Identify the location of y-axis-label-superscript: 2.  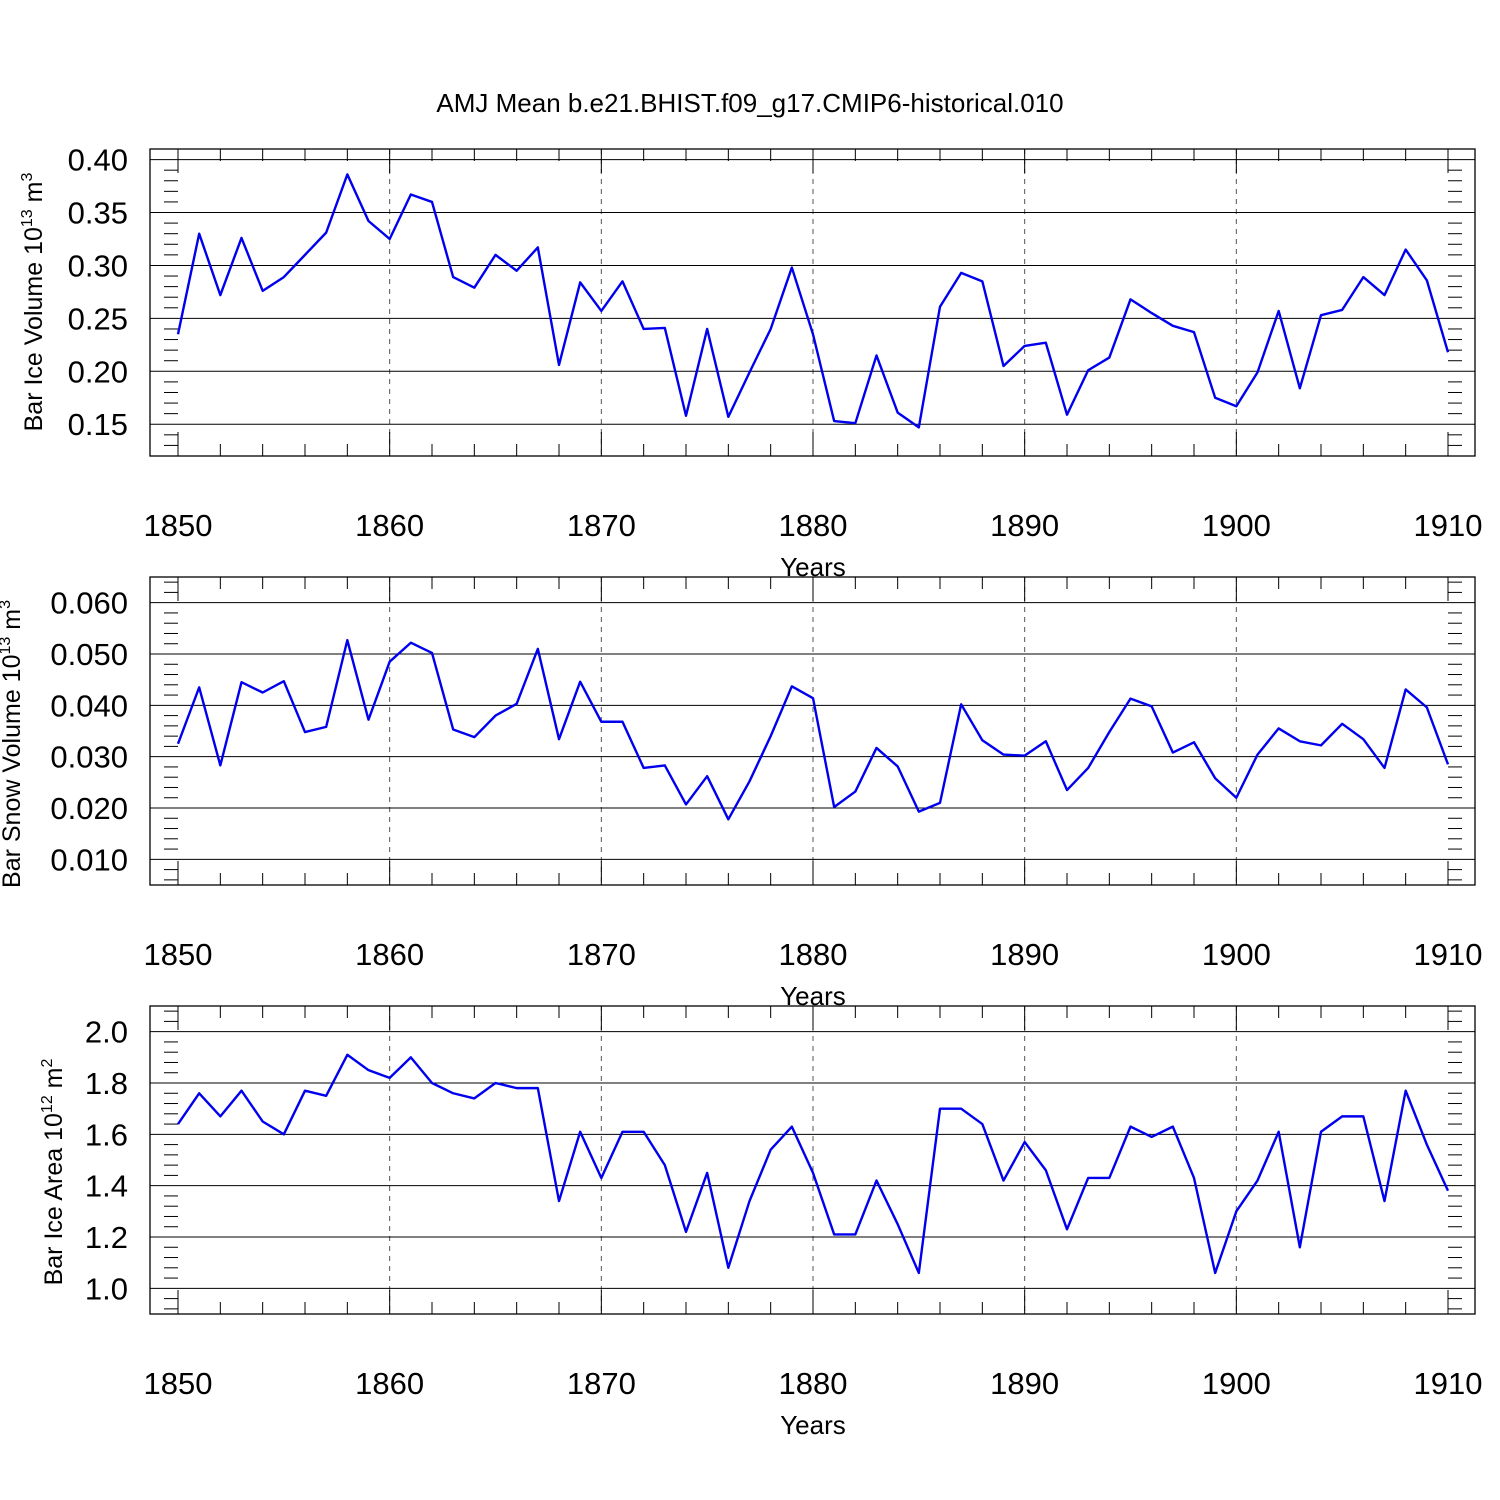
(47, 1063).